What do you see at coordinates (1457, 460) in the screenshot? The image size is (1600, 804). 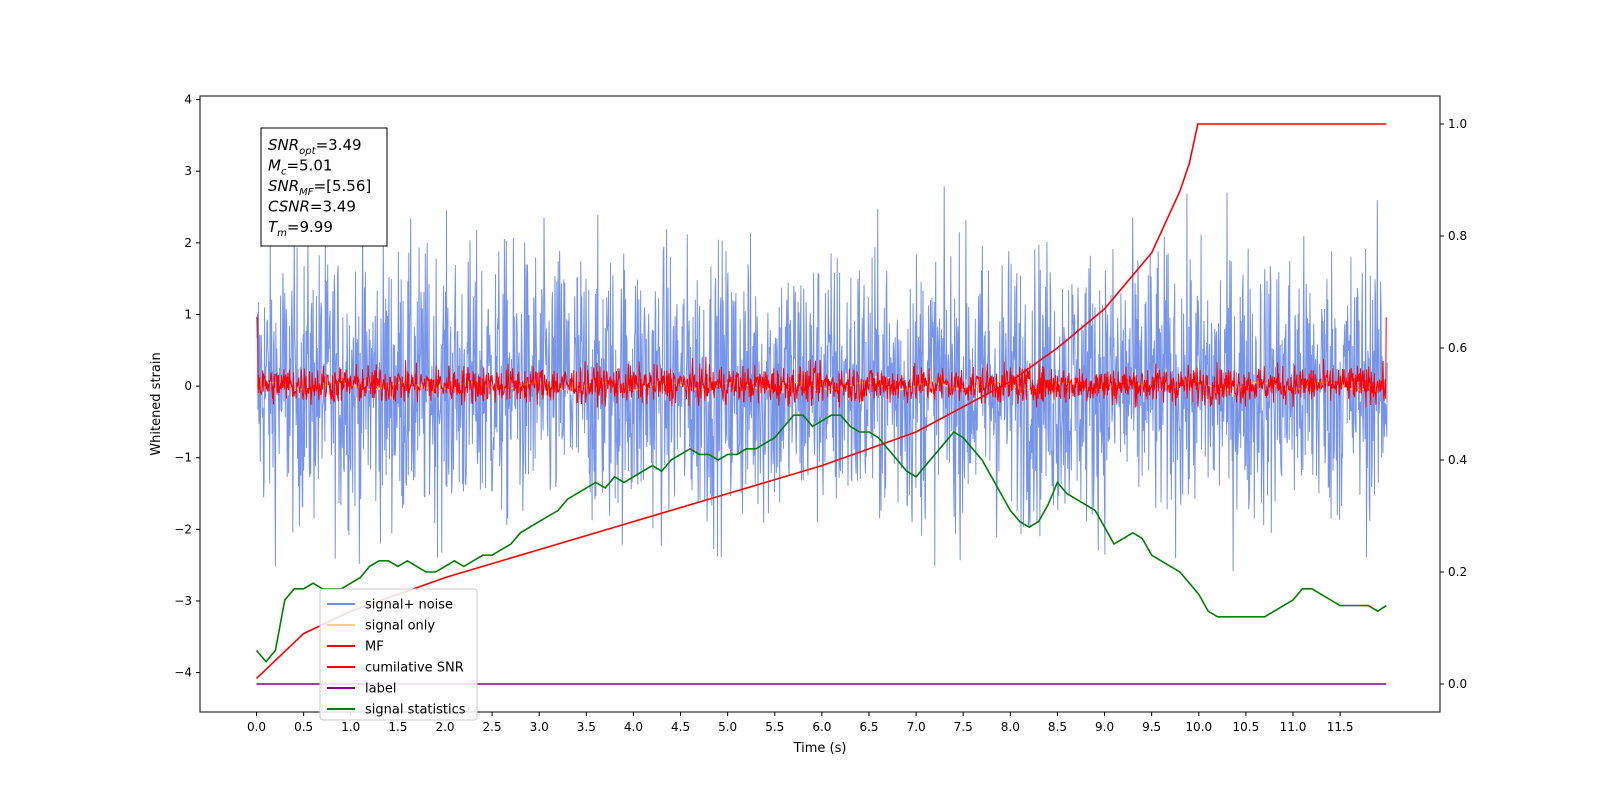 I see `y2-tick-label: 0.4` at bounding box center [1457, 460].